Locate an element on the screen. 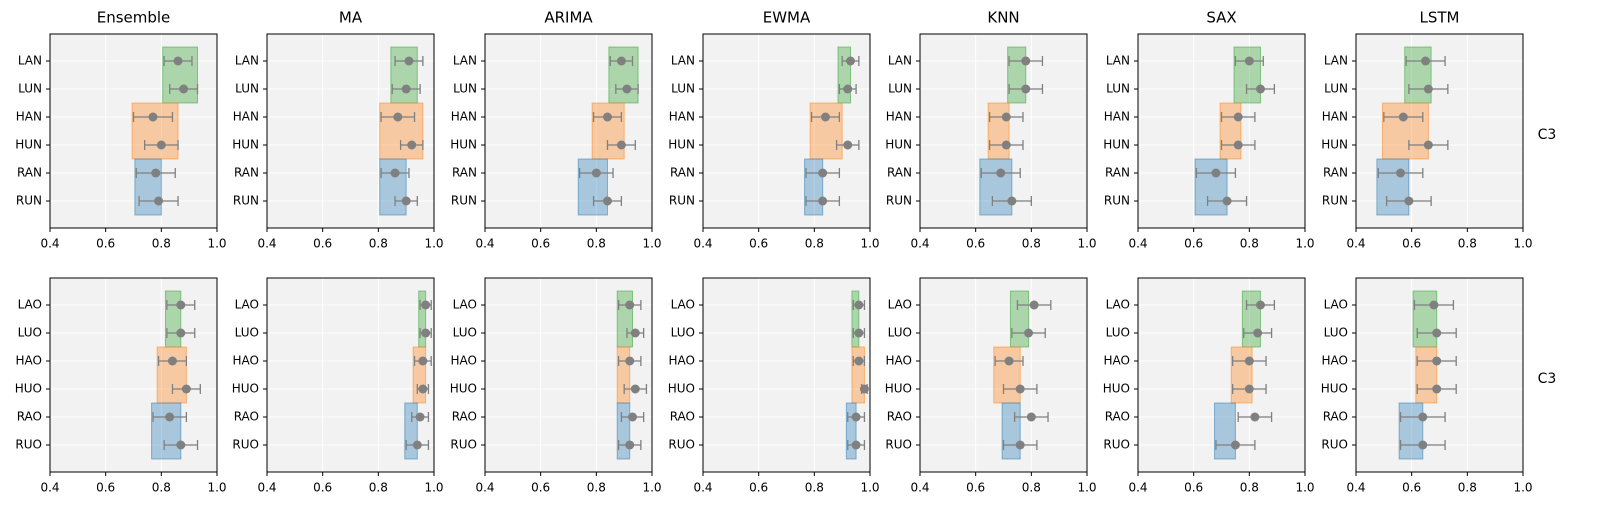 Image resolution: width=1599 pixels, height=516 pixels. panel-title: EWMA is located at coordinates (787, 18).